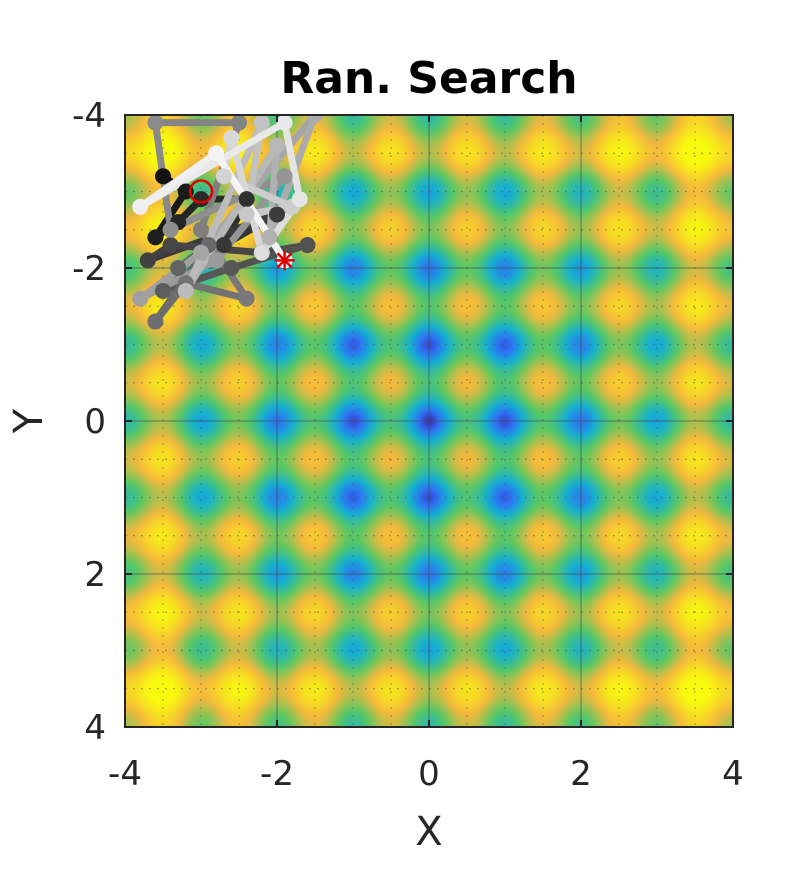 This screenshot has width=812, height=875. Describe the element at coordinates (95, 728) in the screenshot. I see `y-tick-label: 4` at that location.